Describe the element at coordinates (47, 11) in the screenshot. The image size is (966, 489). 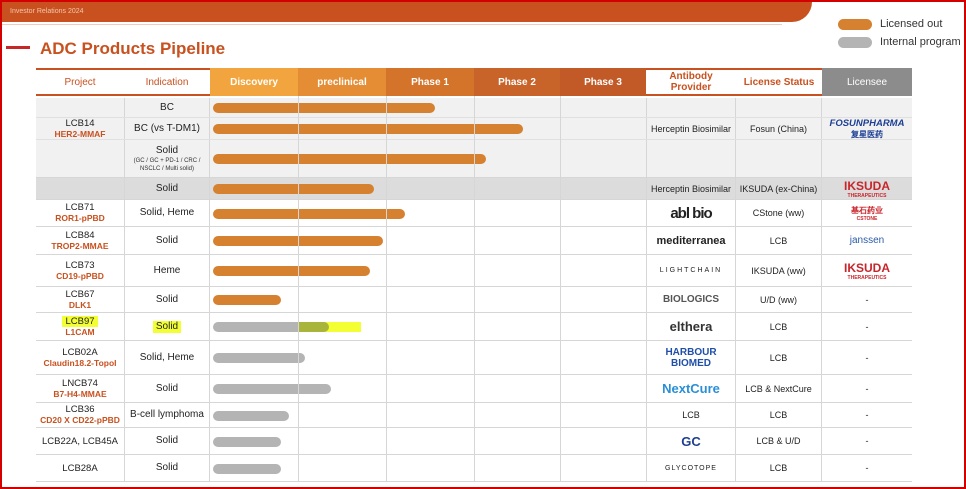
I see `section-label: Investor Relations 2024` at that location.